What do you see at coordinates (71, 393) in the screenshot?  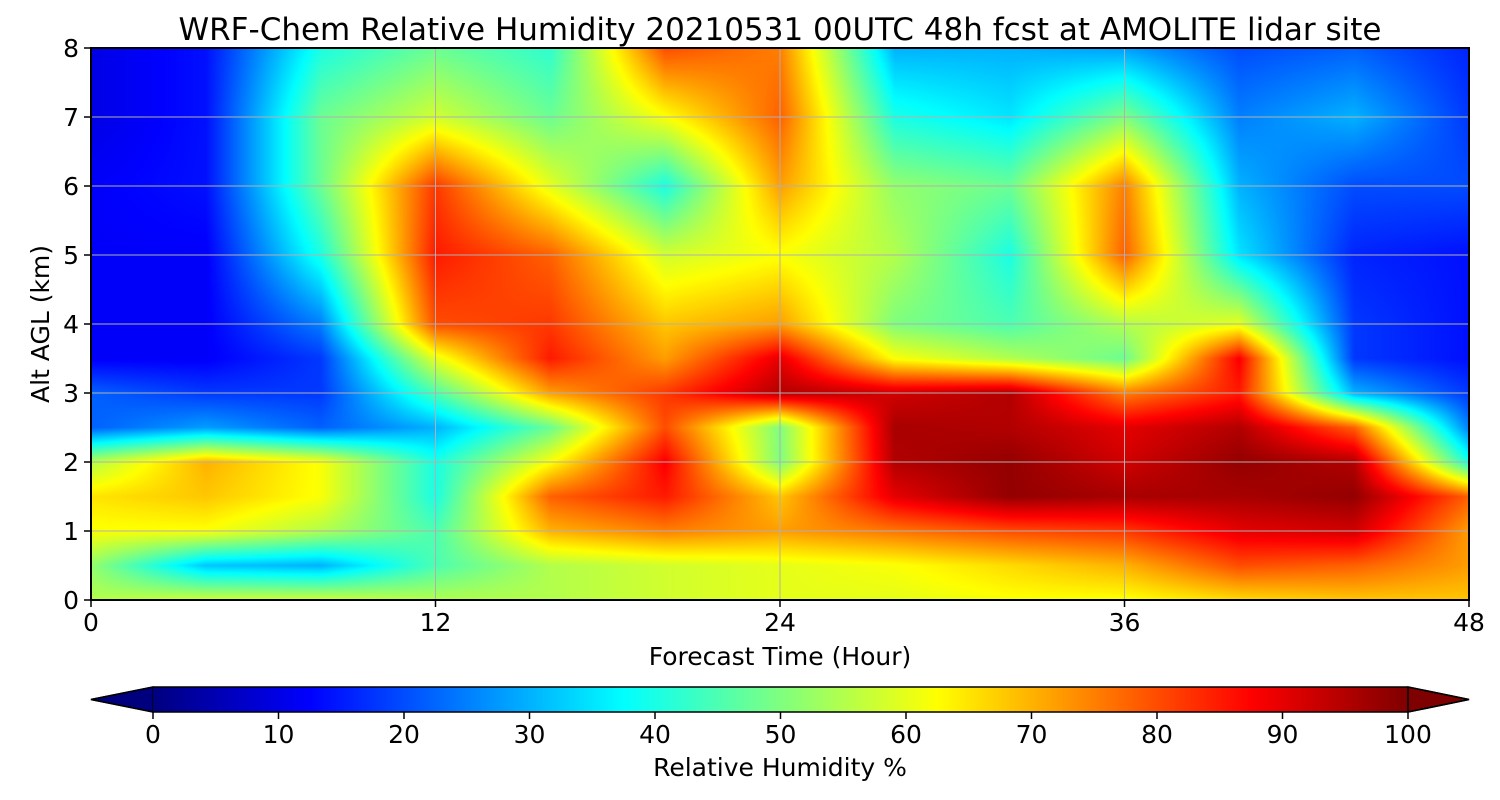 I see `y-tick-label: 3` at bounding box center [71, 393].